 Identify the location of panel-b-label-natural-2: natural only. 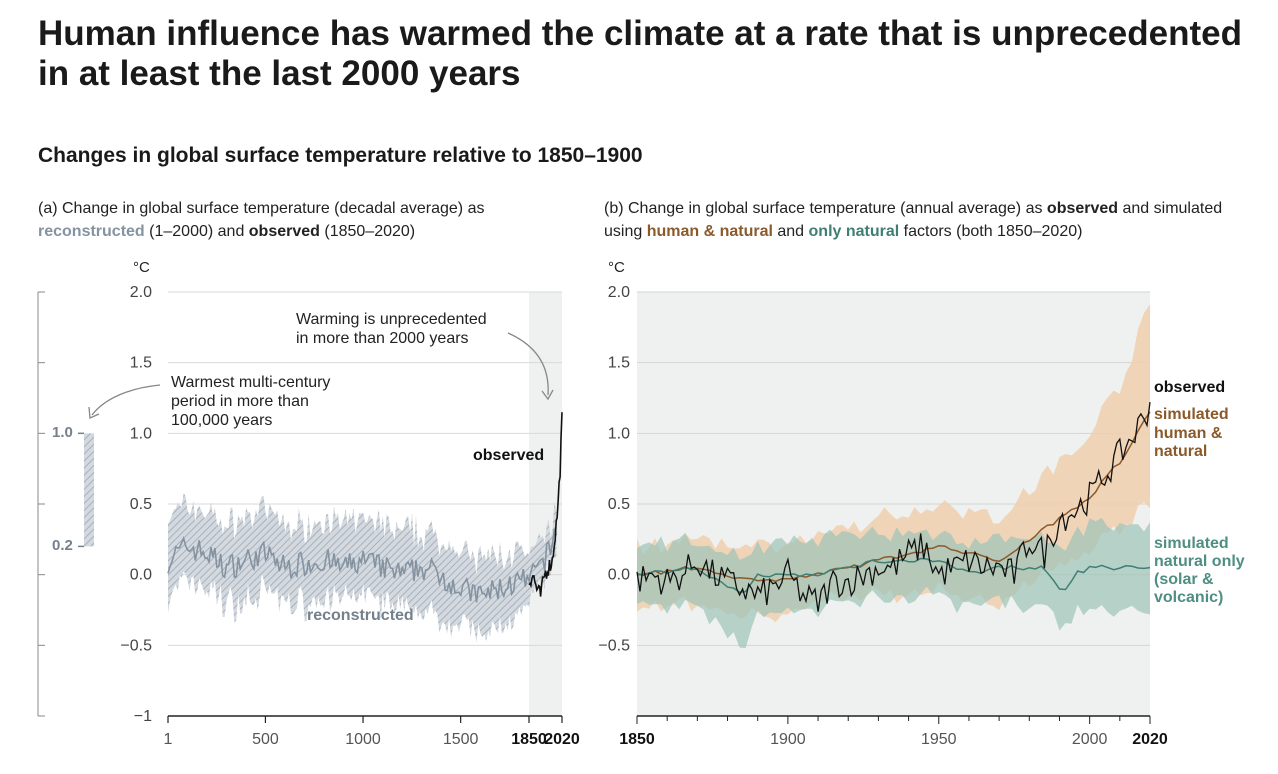
(1199, 561).